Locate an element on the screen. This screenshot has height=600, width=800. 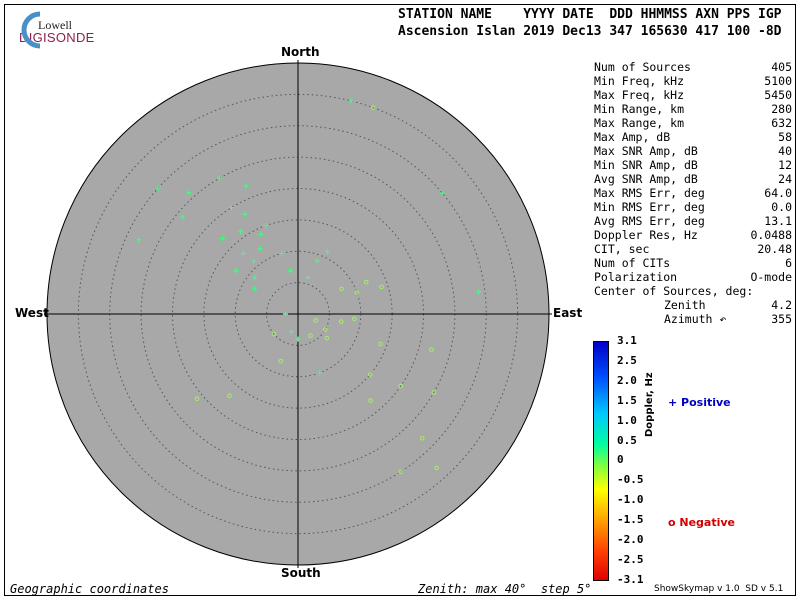
stat-row: Azimuth ↶ 355 is located at coordinates (693, 319).